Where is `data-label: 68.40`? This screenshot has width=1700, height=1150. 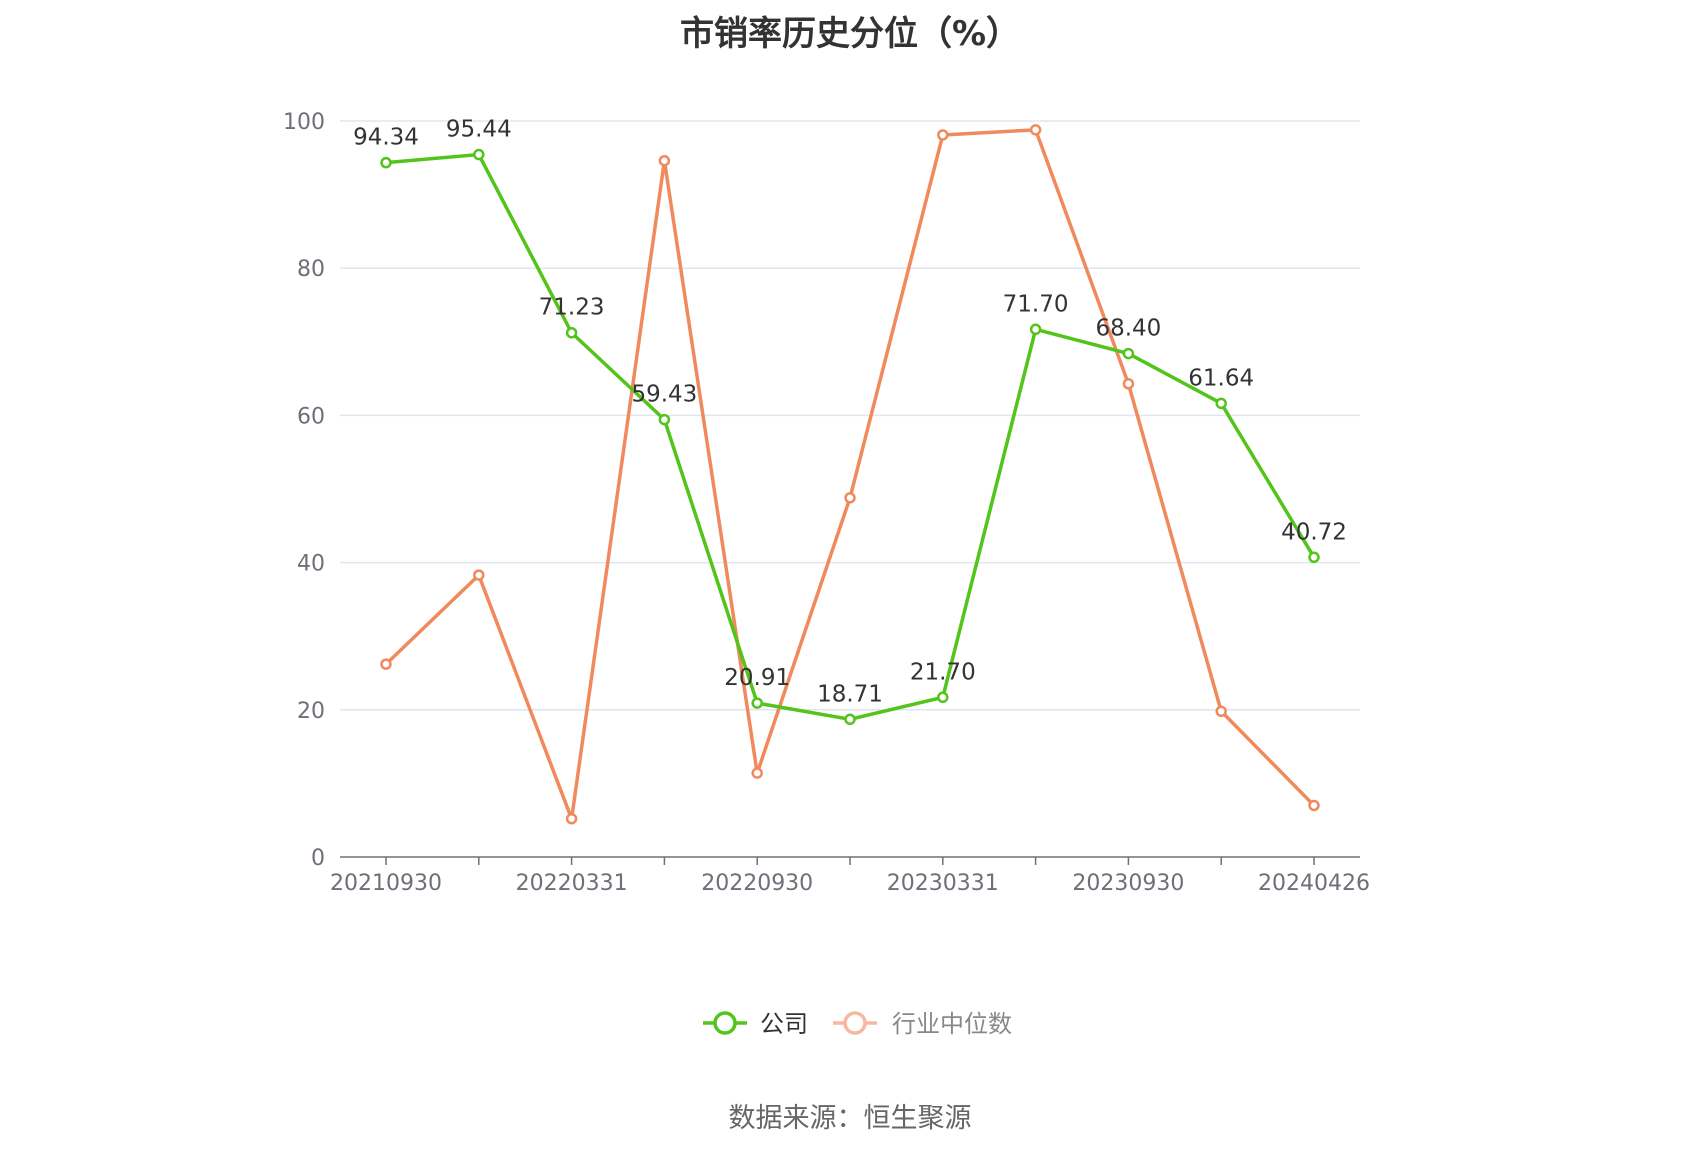 data-label: 68.40 is located at coordinates (1128, 329).